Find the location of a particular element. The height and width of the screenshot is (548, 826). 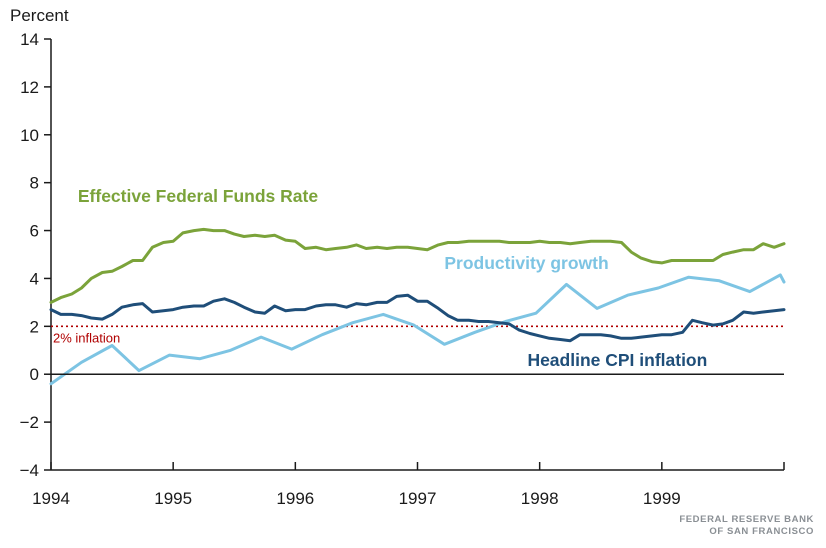

y-tick-label: −4 is located at coordinates (29, 470).